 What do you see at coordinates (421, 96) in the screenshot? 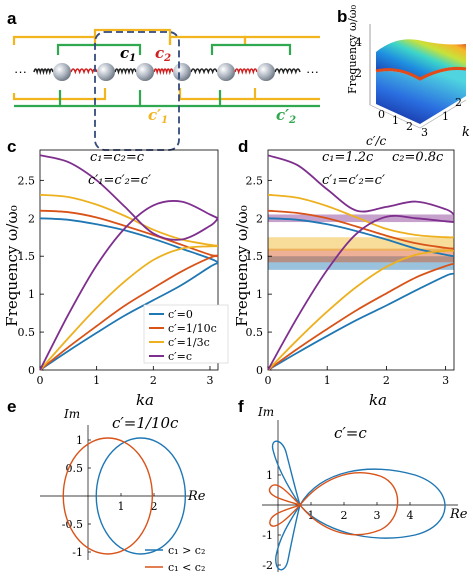
I see `lower-surface` at bounding box center [421, 96].